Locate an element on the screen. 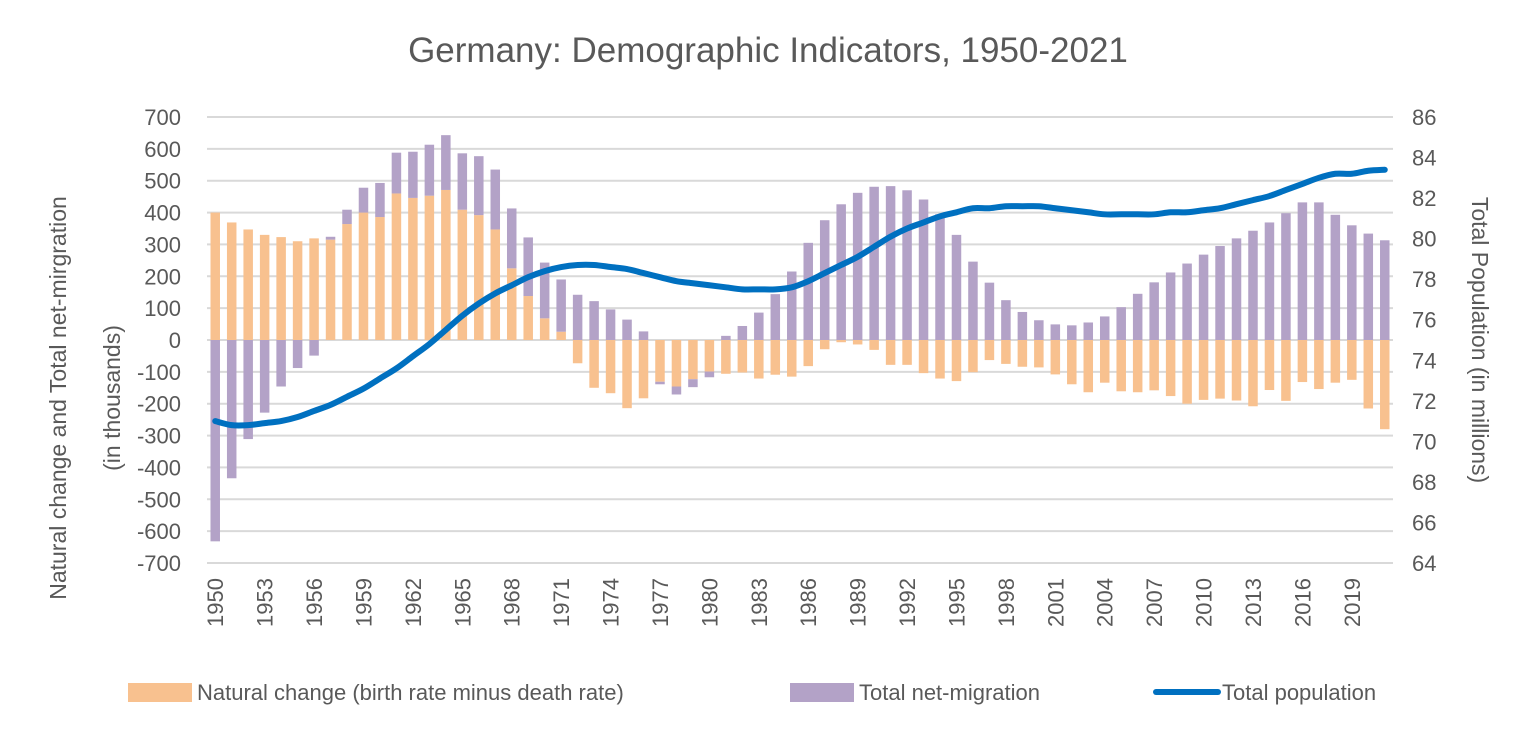  x-tick-label: 1974 is located at coordinates (611, 602).